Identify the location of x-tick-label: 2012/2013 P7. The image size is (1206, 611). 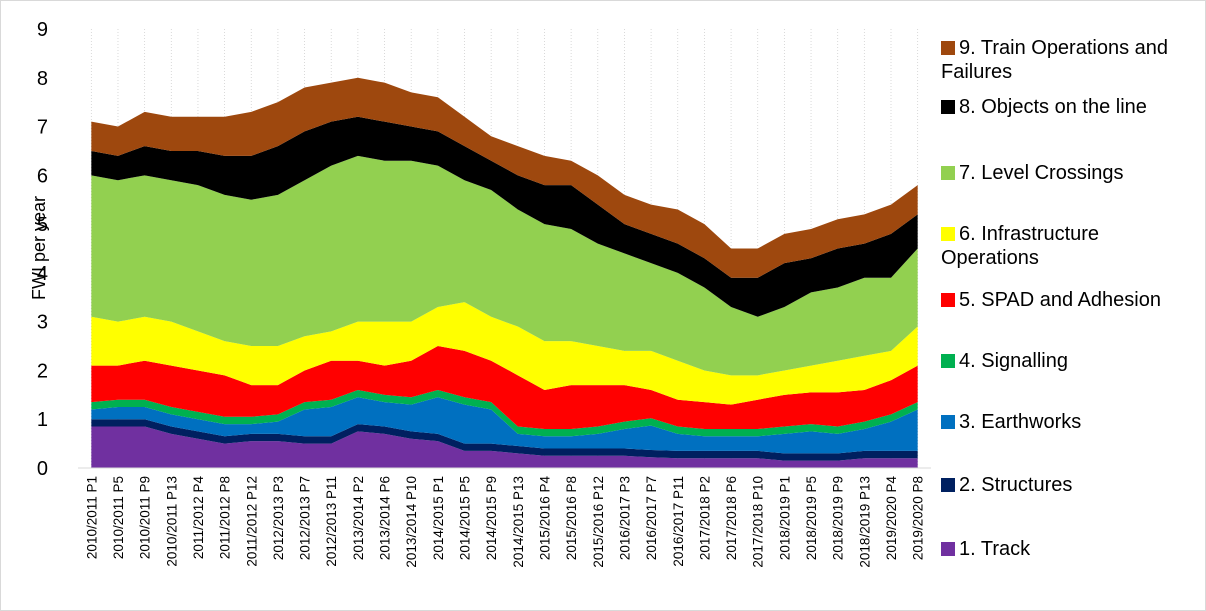
(305, 518).